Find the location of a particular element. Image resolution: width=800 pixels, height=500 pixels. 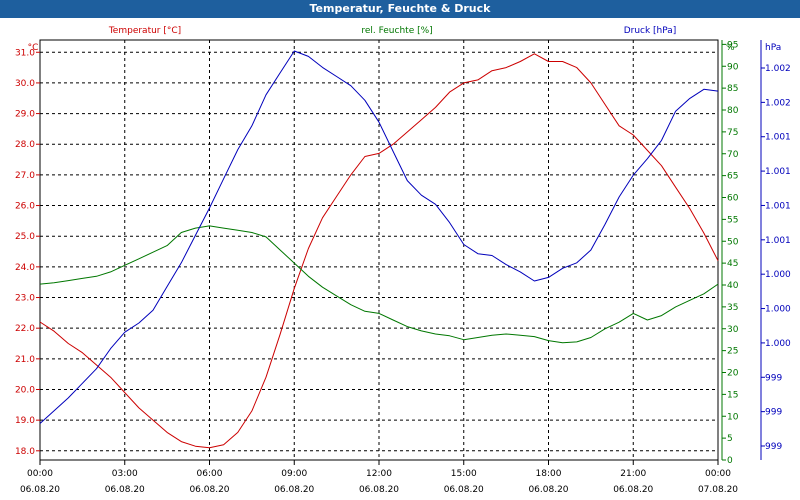

humidity-tick-label: 75 is located at coordinates (732, 133).